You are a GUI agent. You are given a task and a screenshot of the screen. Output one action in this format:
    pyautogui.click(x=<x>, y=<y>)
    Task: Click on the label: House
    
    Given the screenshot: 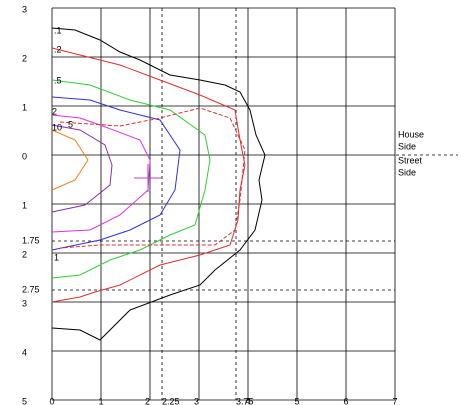 What is the action you would take?
    pyautogui.click(x=411, y=134)
    